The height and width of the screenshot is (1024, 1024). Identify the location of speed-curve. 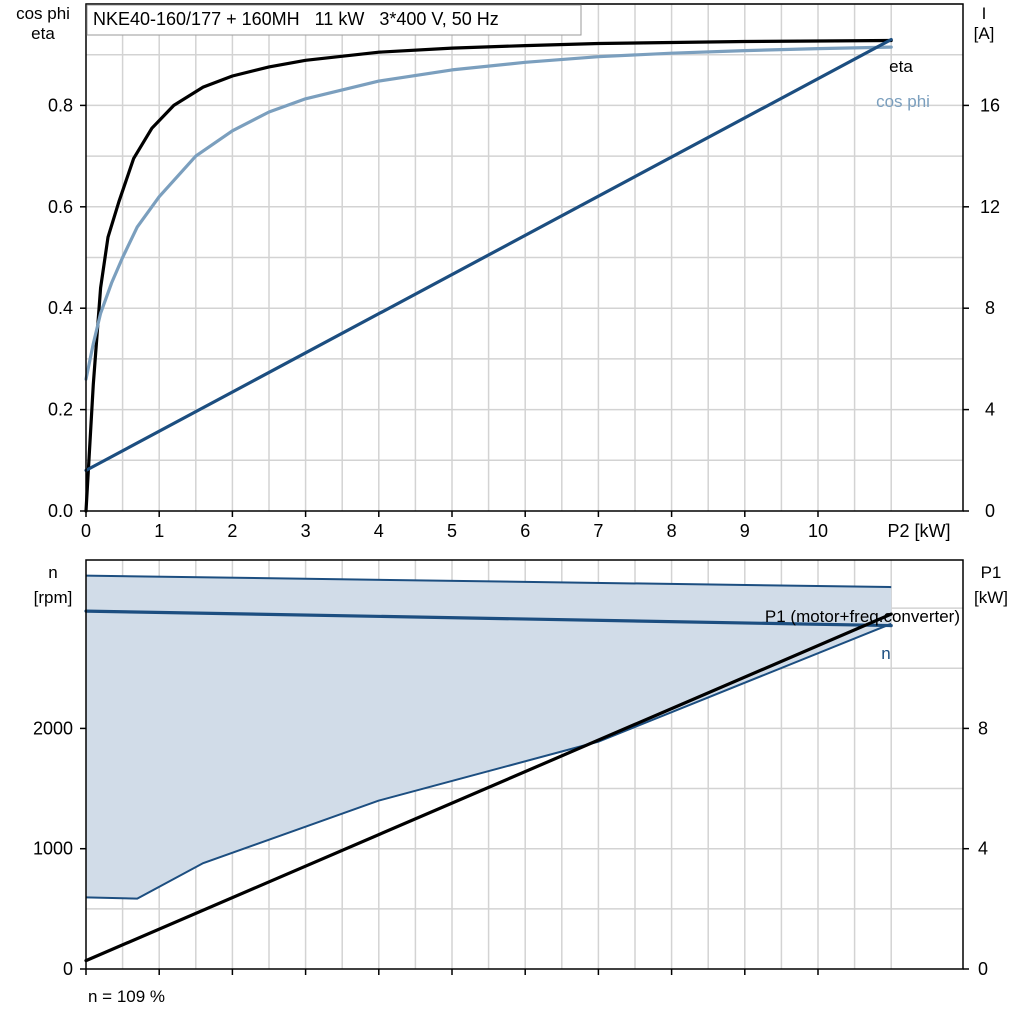
(488, 618).